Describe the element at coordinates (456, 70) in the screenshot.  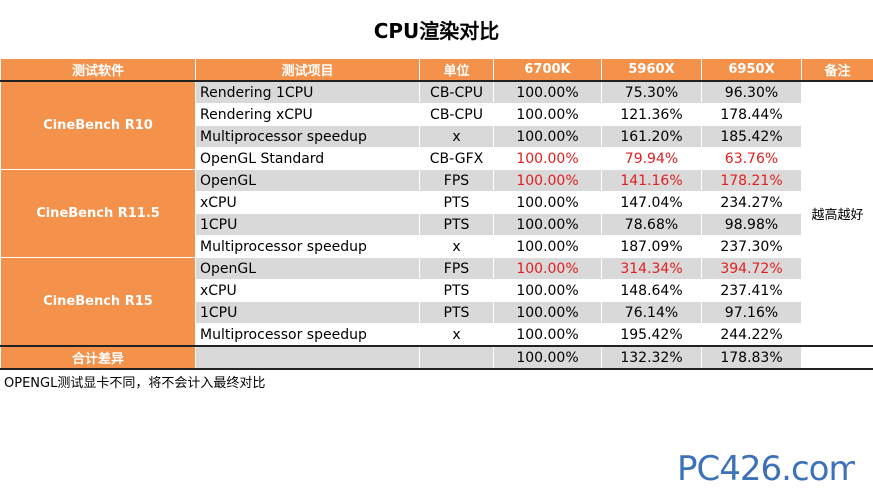
I see `header-unit: 单位` at that location.